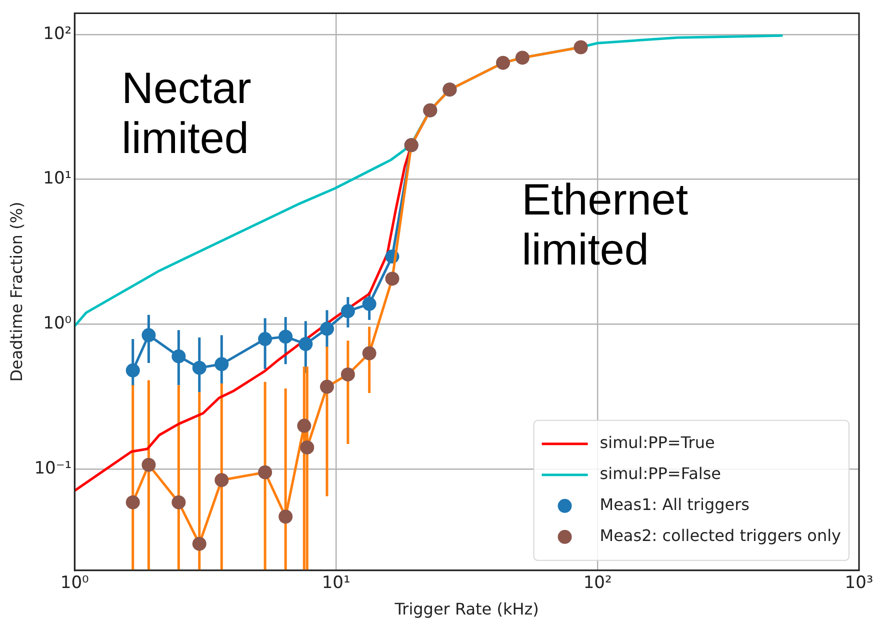  What do you see at coordinates (660, 474) in the screenshot?
I see `legend-label: simul:PP=False` at bounding box center [660, 474].